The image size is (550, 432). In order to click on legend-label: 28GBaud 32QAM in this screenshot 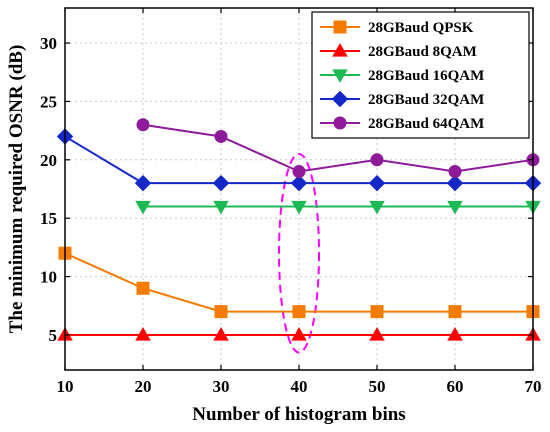, I will do `click(426, 100)`.